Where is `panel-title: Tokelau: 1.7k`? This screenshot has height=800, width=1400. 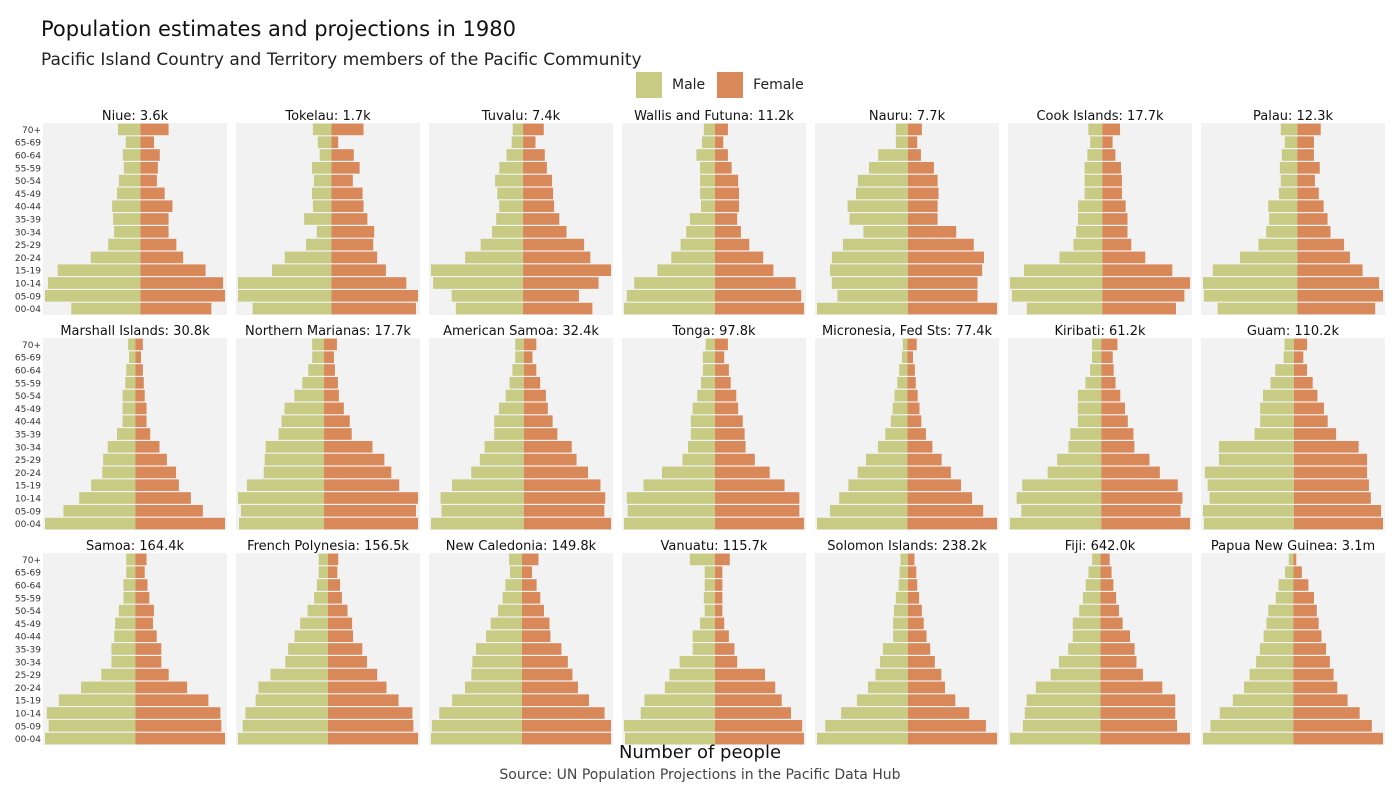 panel-title: Tokelau: 1.7k is located at coordinates (327, 116).